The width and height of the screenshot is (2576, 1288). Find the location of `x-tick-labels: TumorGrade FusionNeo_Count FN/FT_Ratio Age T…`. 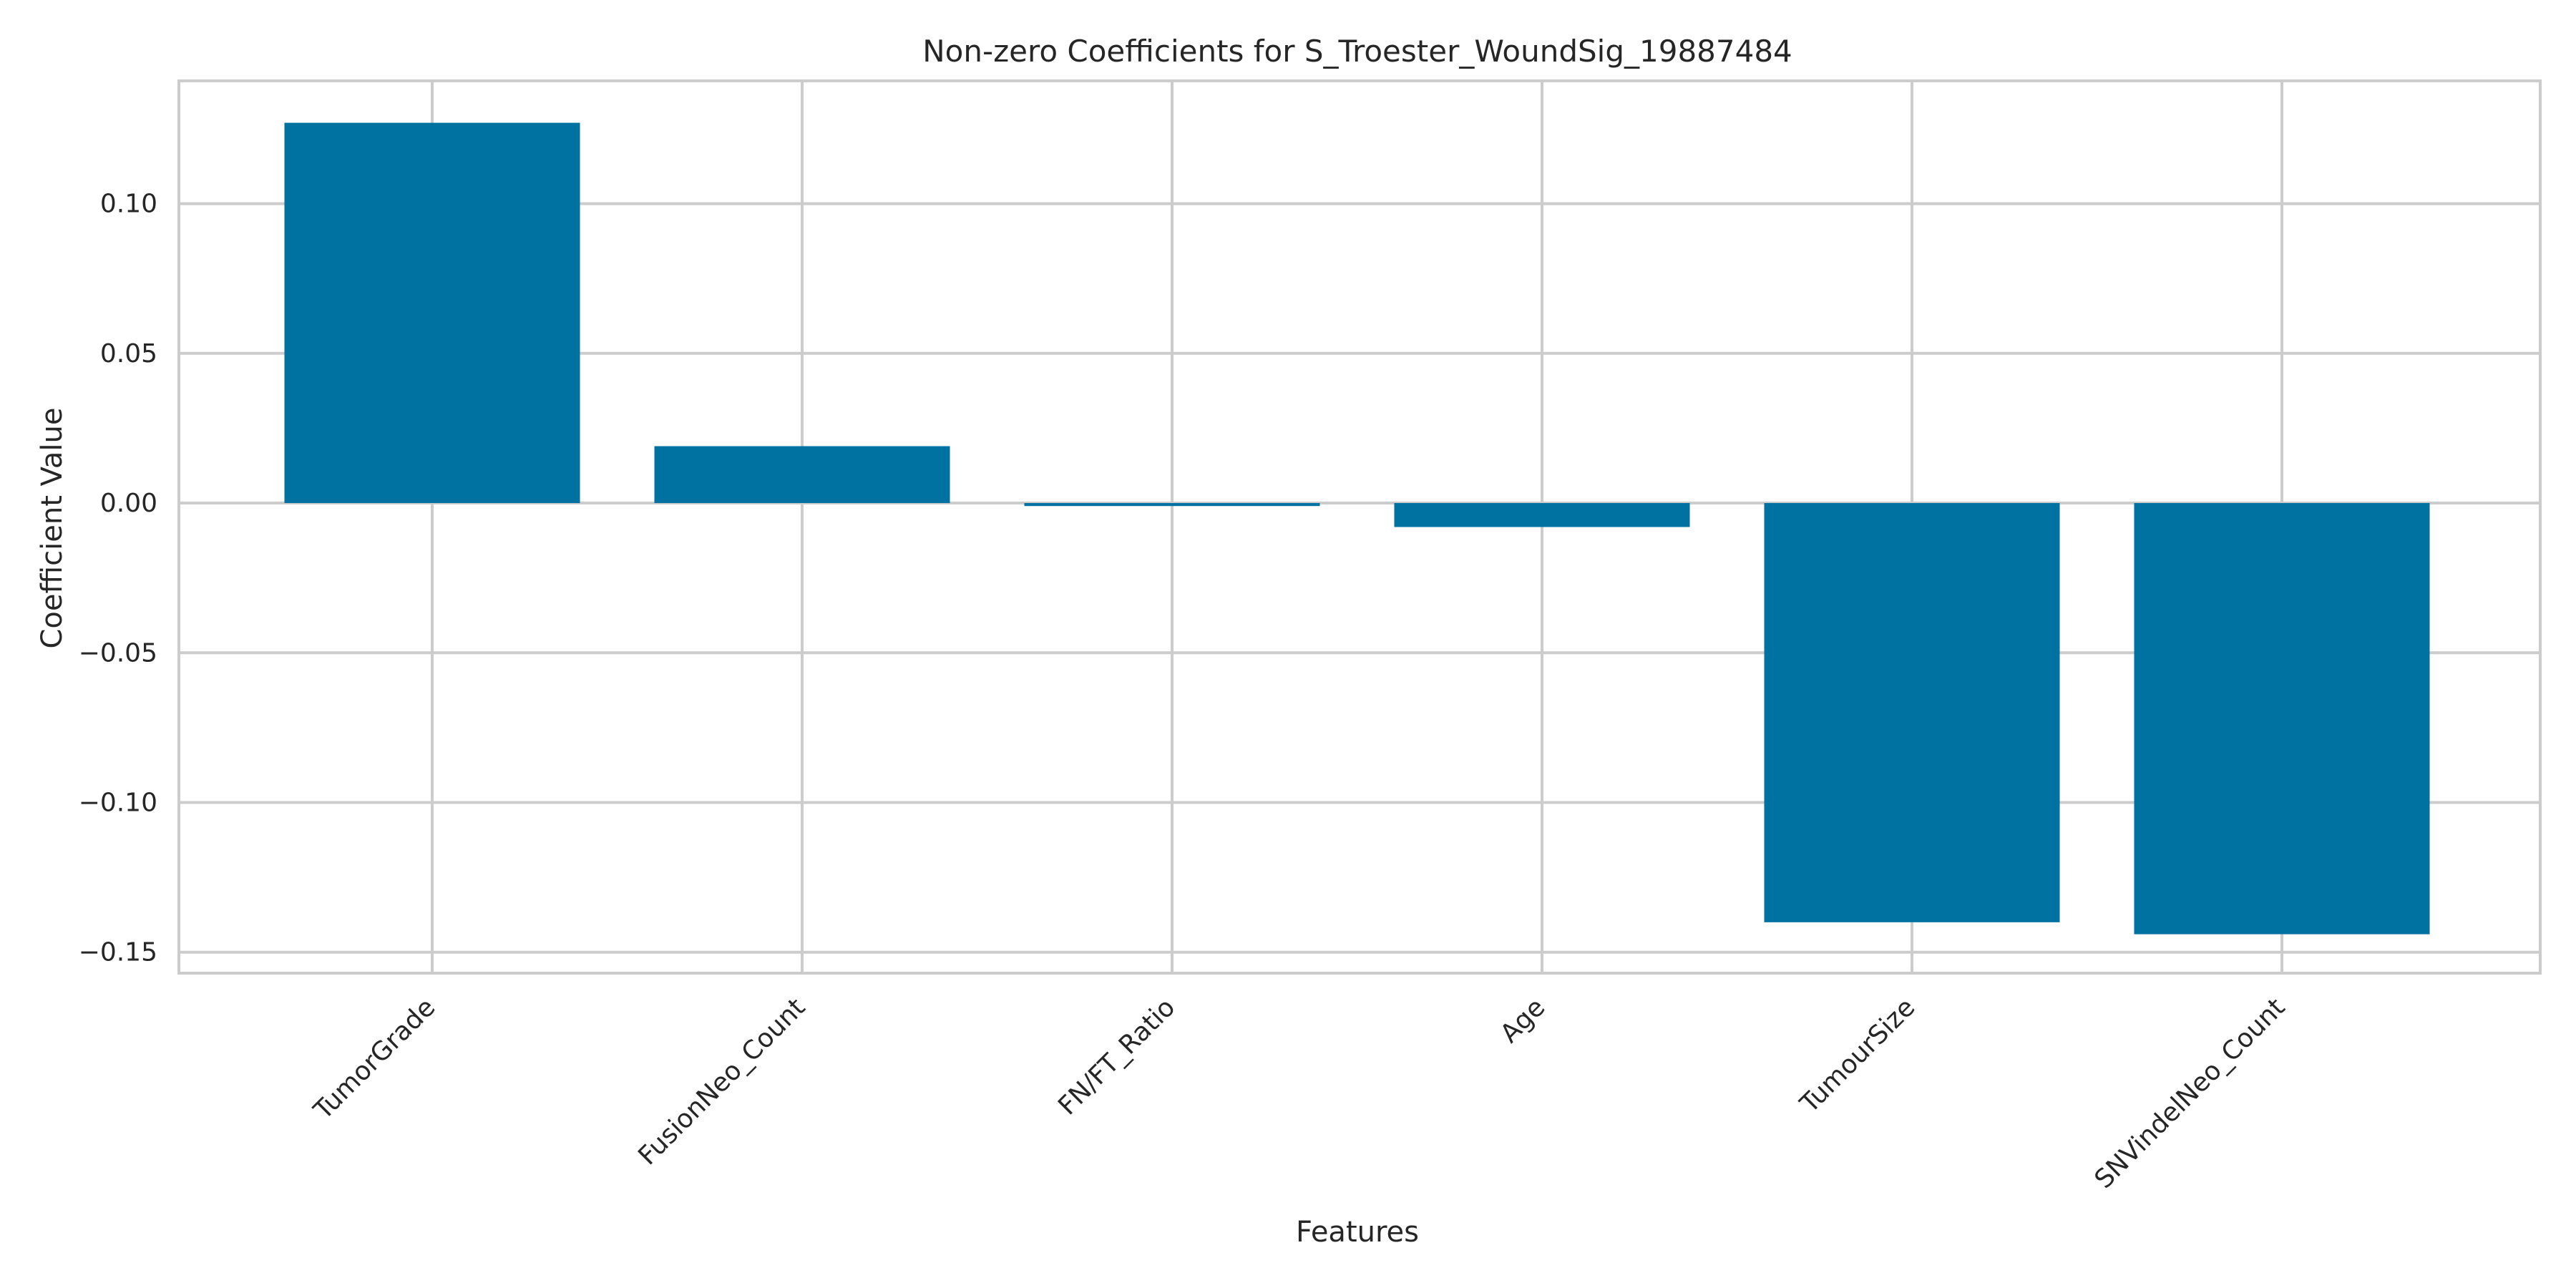

x-tick-labels: TumorGrade FusionNeo_Count FN/FT_Ratio Age T… is located at coordinates (1299, 1093).